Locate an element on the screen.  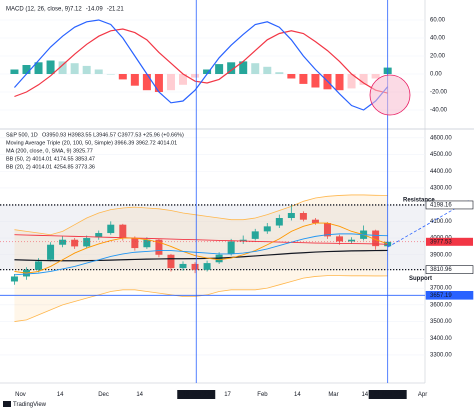
last-price-label: 3977.53 is located at coordinates (441, 242).